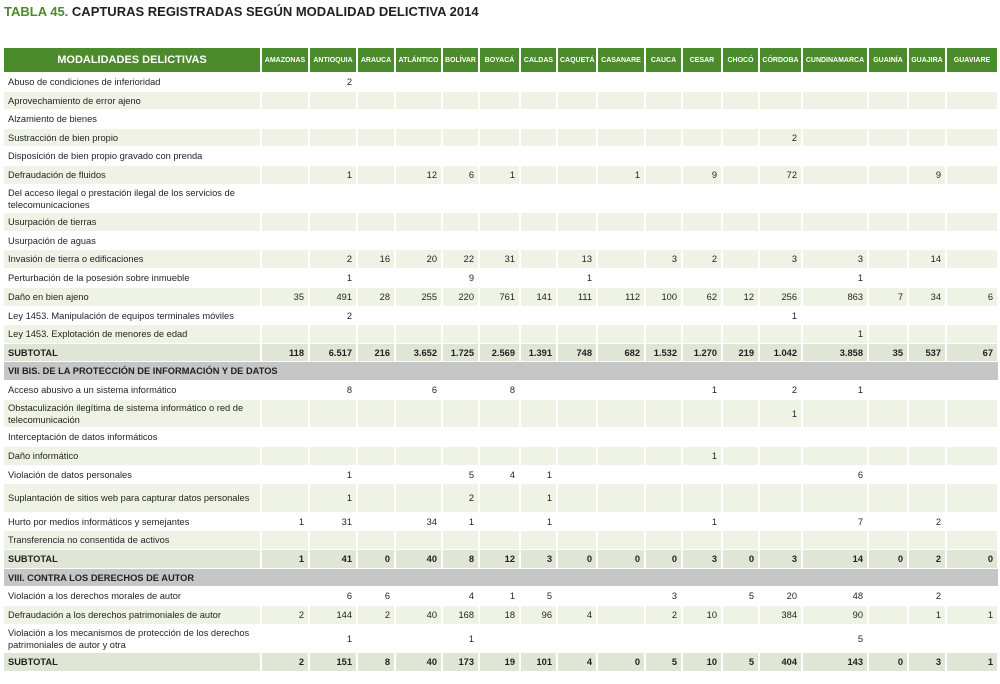 Image resolution: width=1000 pixels, height=684 pixels. Describe the element at coordinates (133, 474) in the screenshot. I see `row-label: Violación de datos personales` at that location.